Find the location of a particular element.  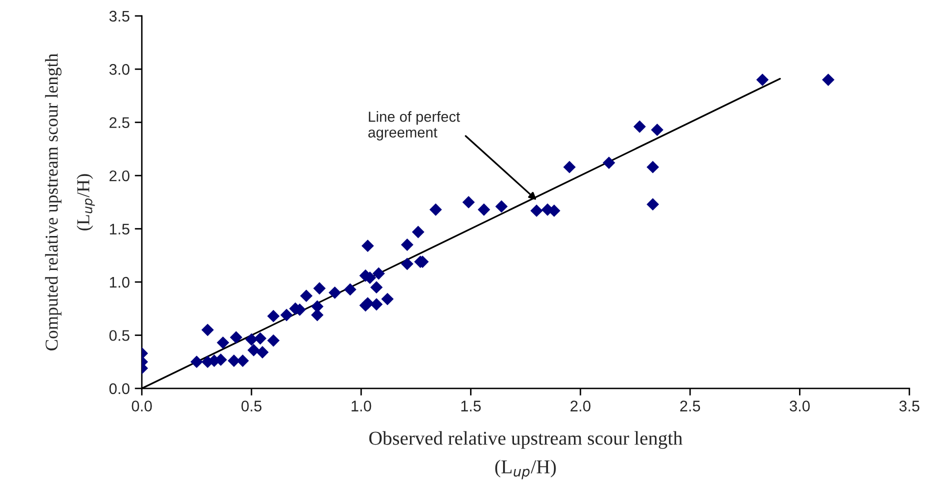

x-tick-label: 2.0 is located at coordinates (580, 406).